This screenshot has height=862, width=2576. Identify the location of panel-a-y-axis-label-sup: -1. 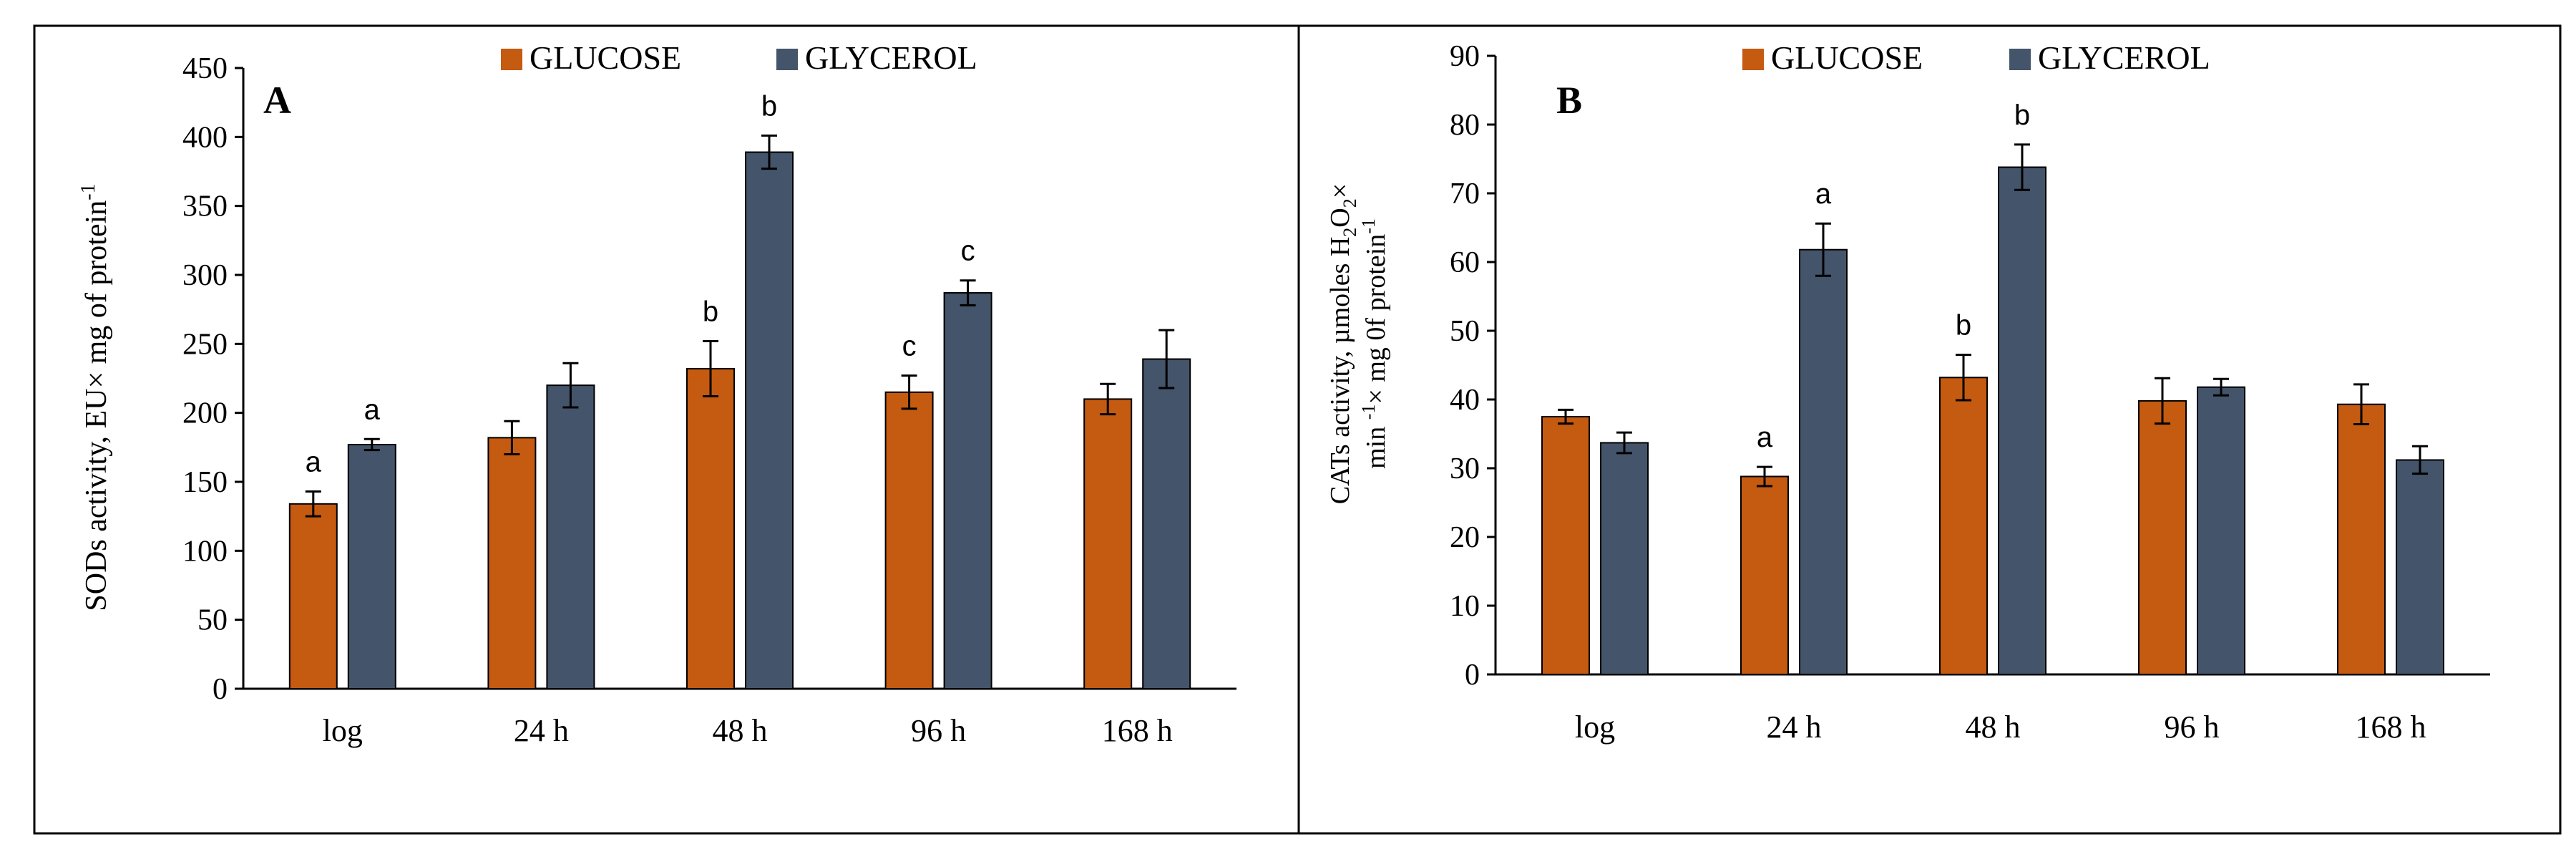
(88, 191).